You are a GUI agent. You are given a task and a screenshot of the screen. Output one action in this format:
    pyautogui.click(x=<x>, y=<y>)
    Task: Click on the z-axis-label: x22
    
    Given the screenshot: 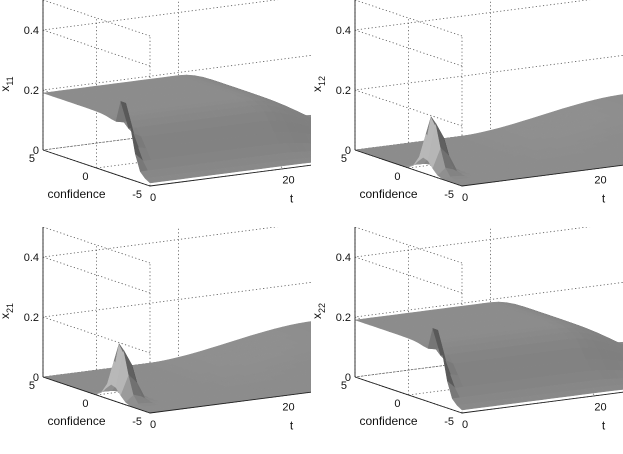 What is the action you would take?
    pyautogui.click(x=319, y=311)
    